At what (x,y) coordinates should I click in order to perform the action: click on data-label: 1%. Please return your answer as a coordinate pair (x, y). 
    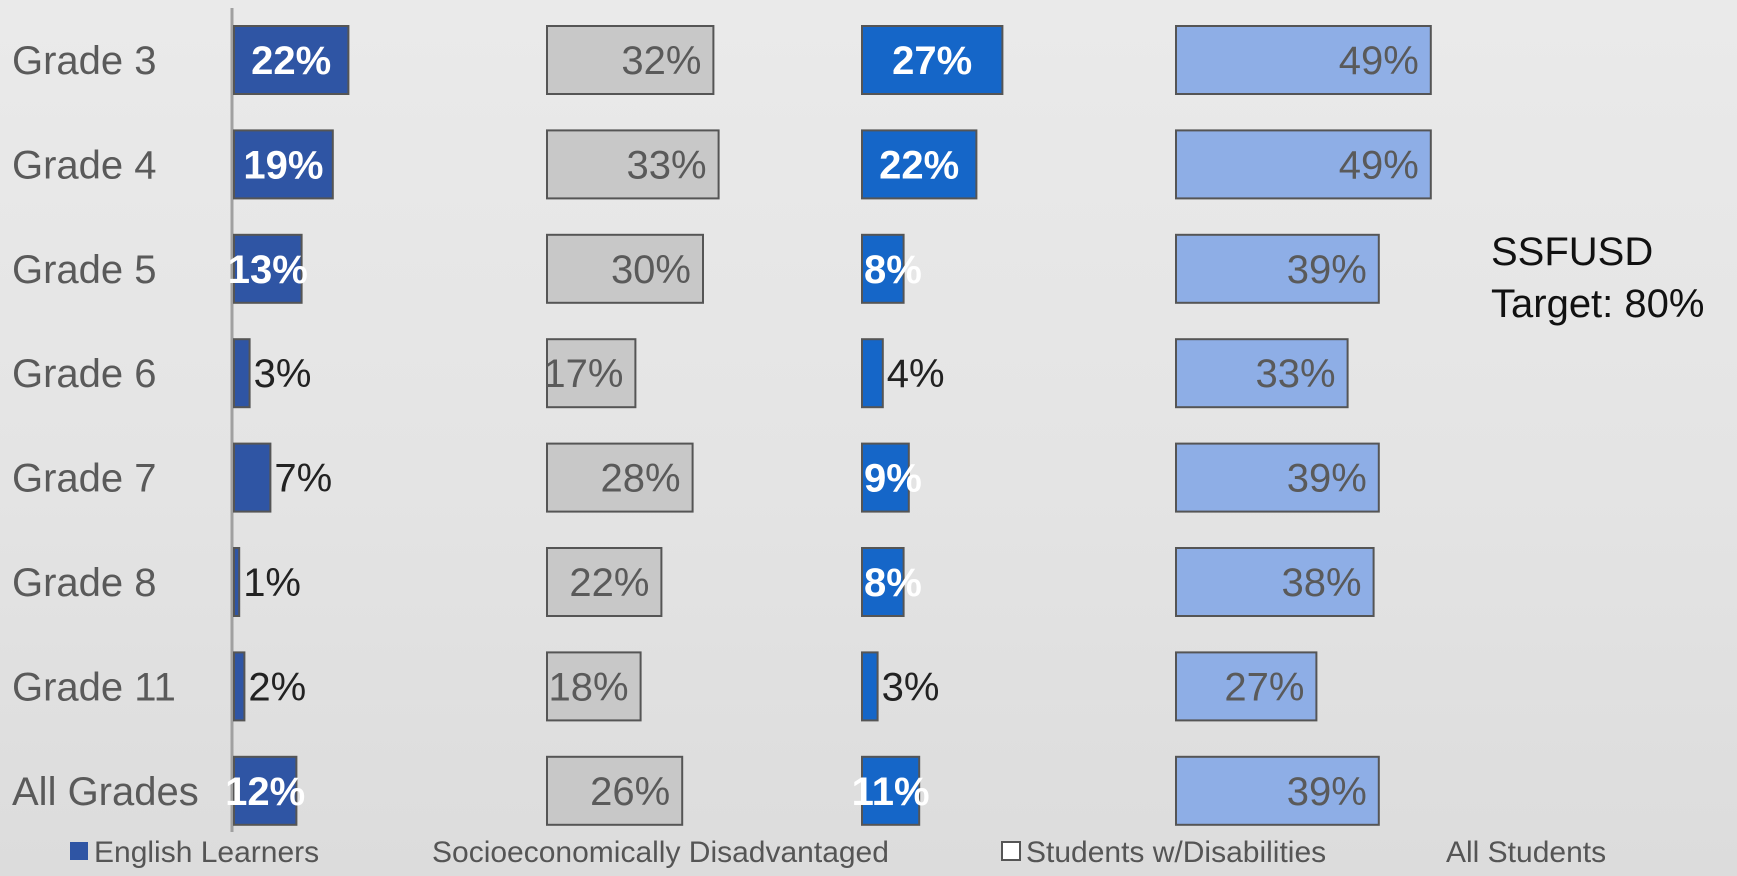
    Looking at the image, I should click on (272, 583).